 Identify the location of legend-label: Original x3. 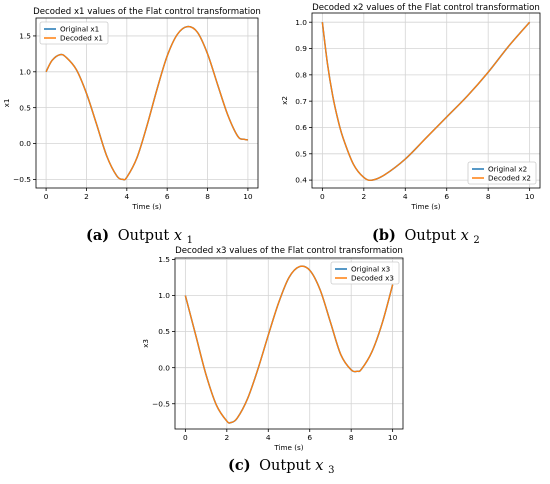
(370, 269).